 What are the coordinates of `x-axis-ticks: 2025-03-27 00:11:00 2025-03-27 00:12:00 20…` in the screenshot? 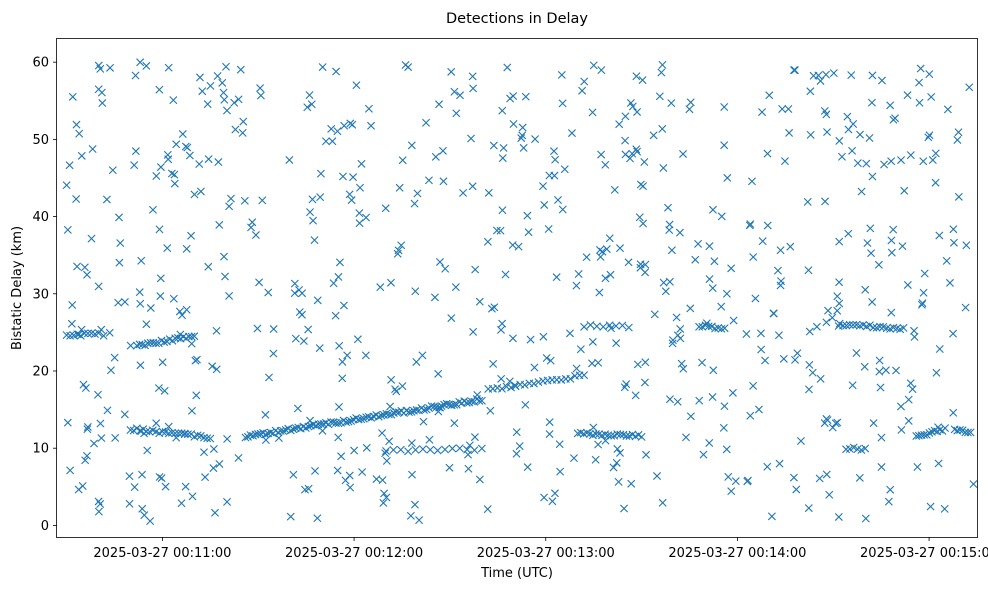 It's located at (540, 549).